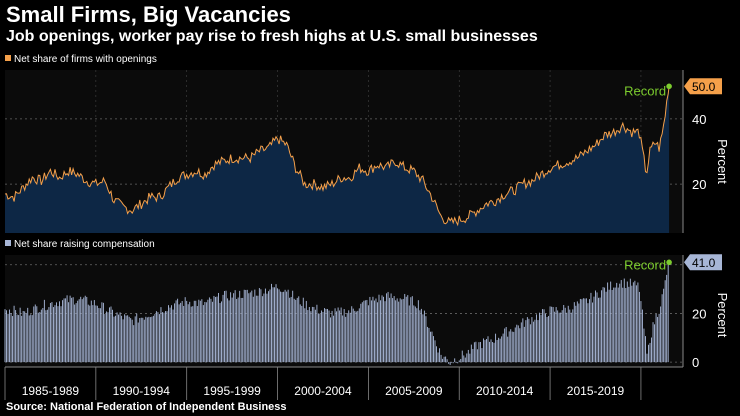 This screenshot has width=740, height=416. What do you see at coordinates (722, 161) in the screenshot?
I see `openings-y-axis-label: Percent` at bounding box center [722, 161].